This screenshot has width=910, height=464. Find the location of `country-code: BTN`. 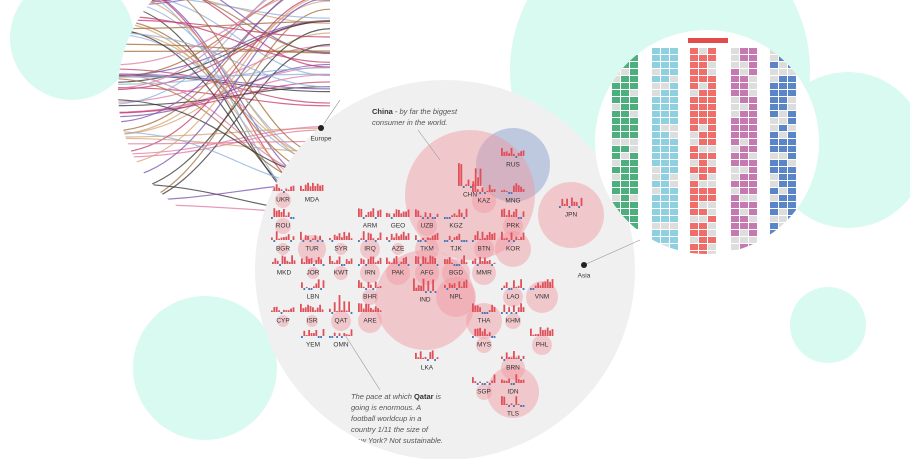

country-code: BTN is located at coordinates (484, 249).